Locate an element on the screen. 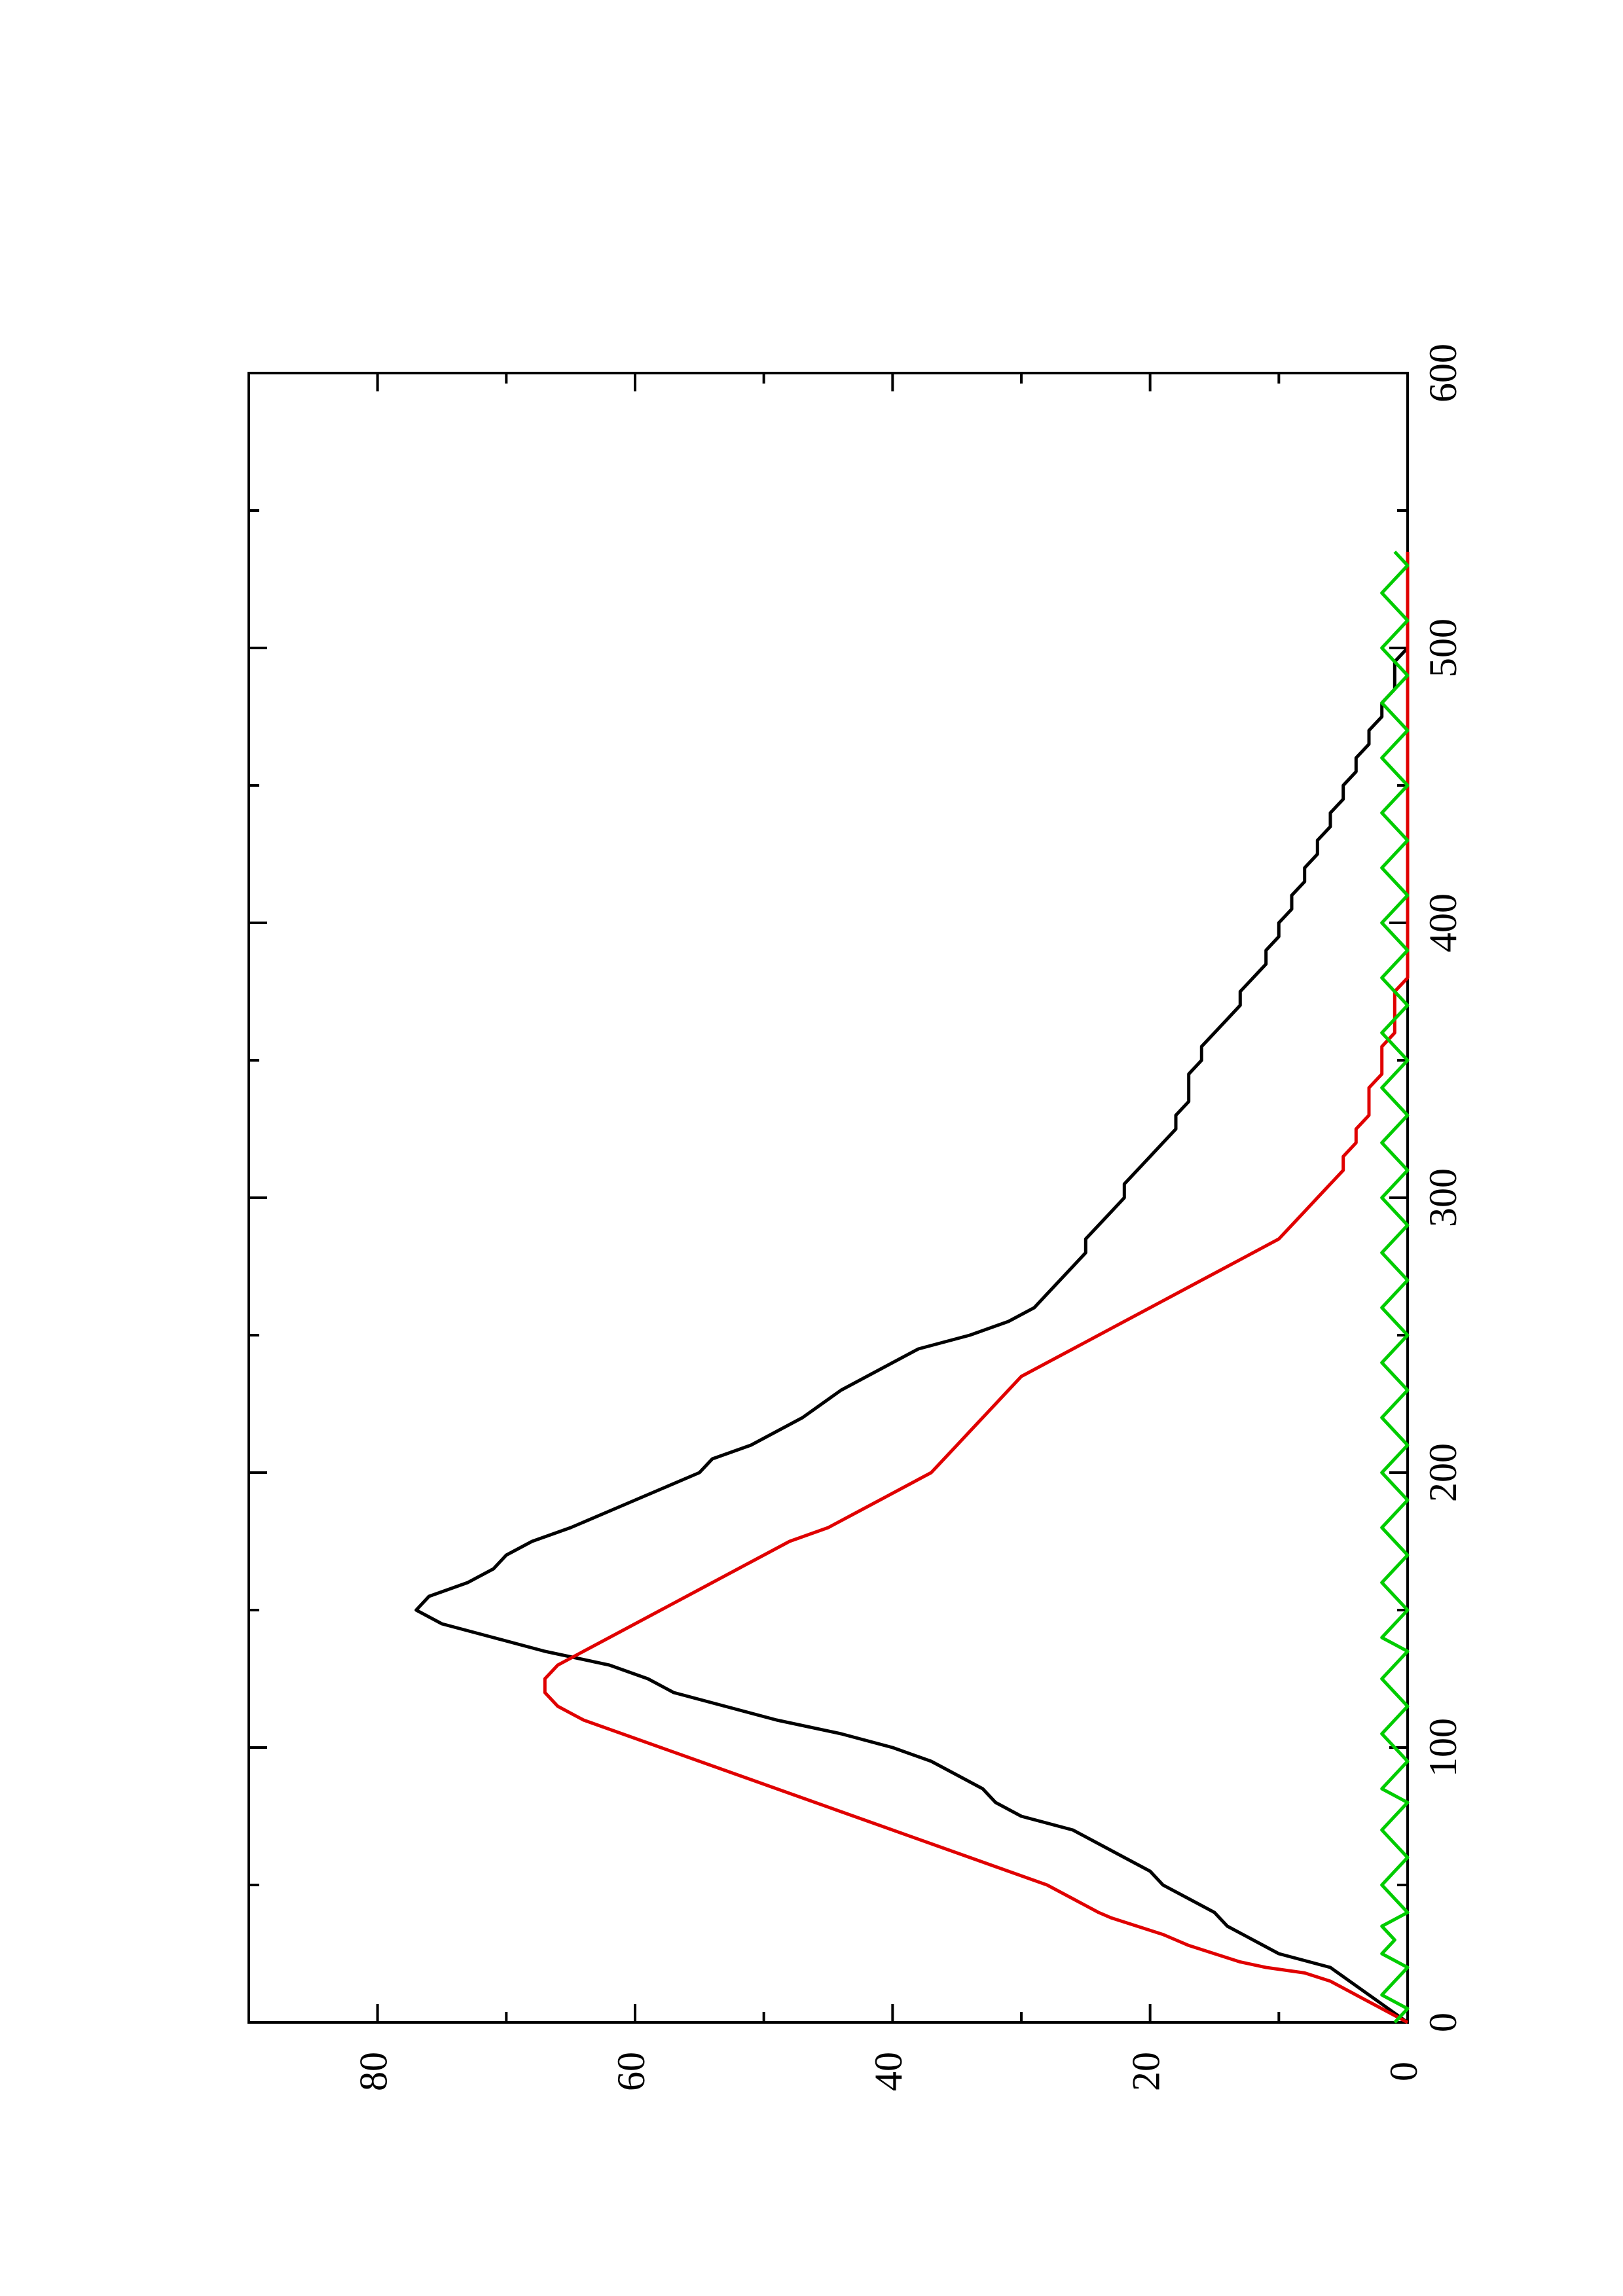 This screenshot has height=2296, width=1623. x-tick-label: 0 is located at coordinates (1443, 2022).